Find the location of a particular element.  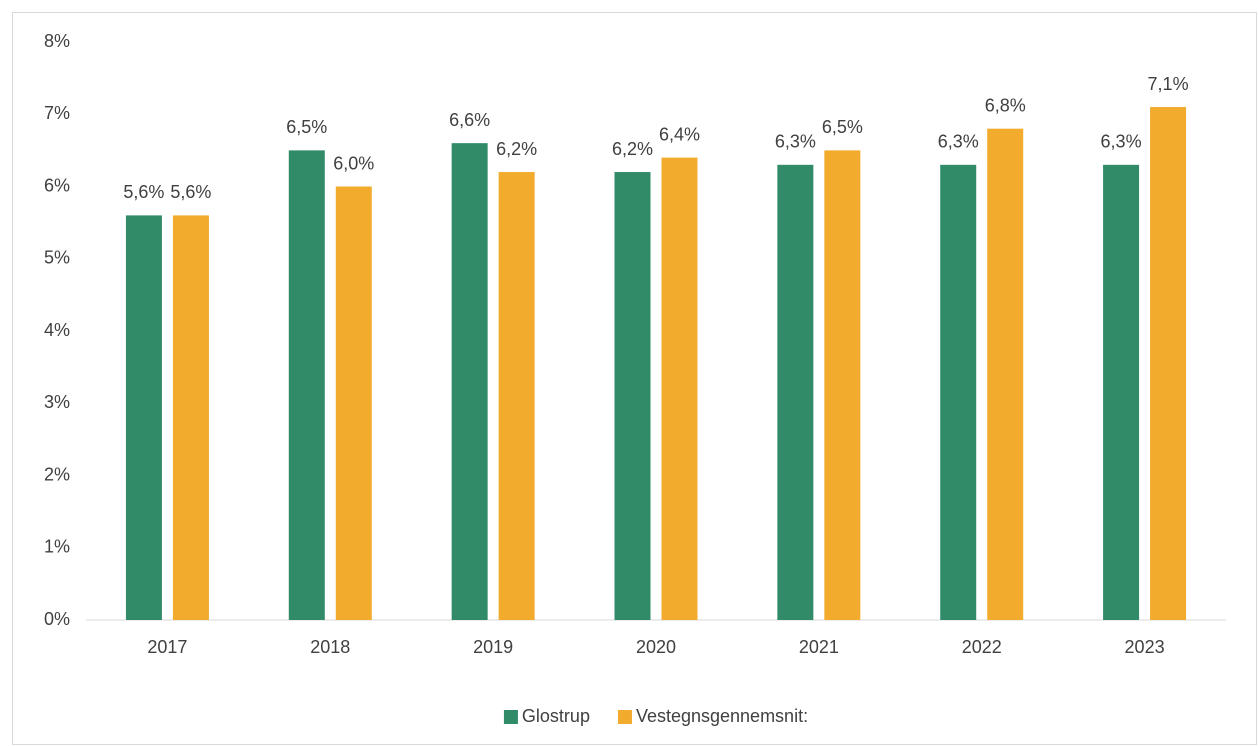

x-tick-label: 2021 is located at coordinates (819, 647).